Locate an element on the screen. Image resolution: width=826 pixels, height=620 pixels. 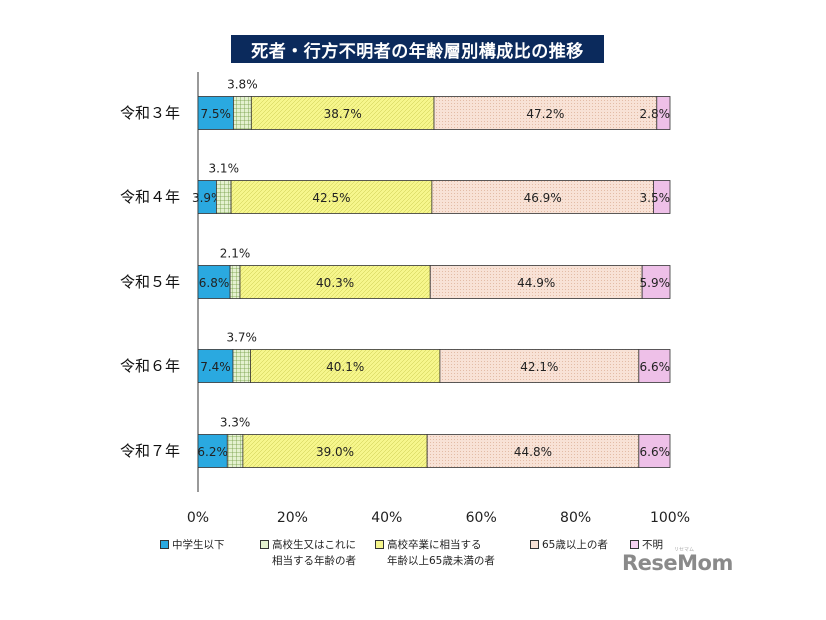
legend-item: 65歳以上の者 is located at coordinates (569, 545).